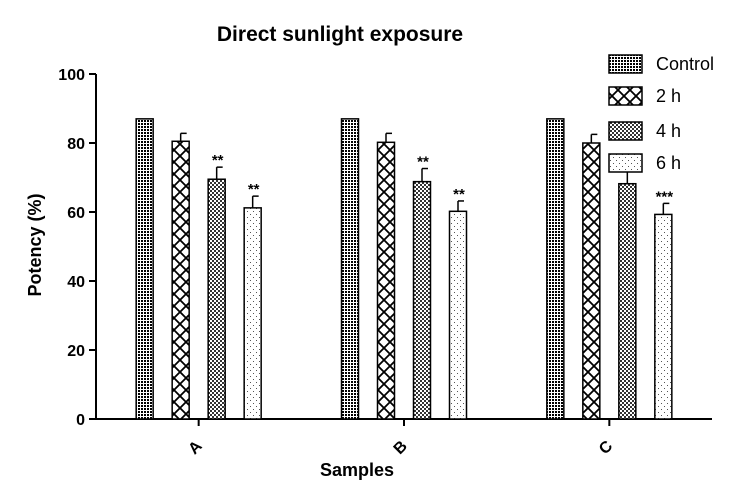 This screenshot has width=751, height=504. What do you see at coordinates (195, 447) in the screenshot?
I see `x-tick-label: A` at bounding box center [195, 447].